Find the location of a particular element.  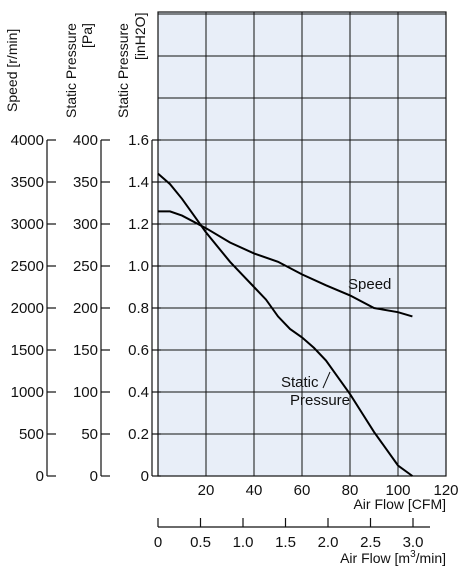

speed-axis-title: Speed [r/min] is located at coordinates (12, 70).